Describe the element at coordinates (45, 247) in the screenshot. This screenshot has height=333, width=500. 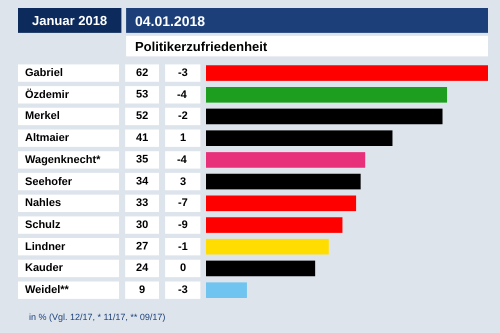
I see `y-tick-label: Lindner` at that location.